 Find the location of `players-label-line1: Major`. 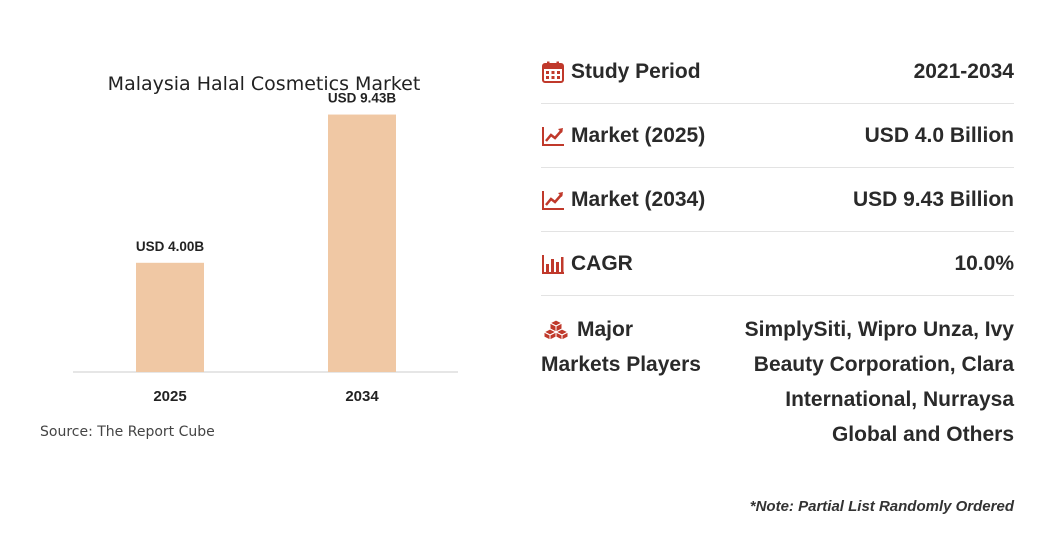

players-label-line1: Major is located at coordinates (605, 329).